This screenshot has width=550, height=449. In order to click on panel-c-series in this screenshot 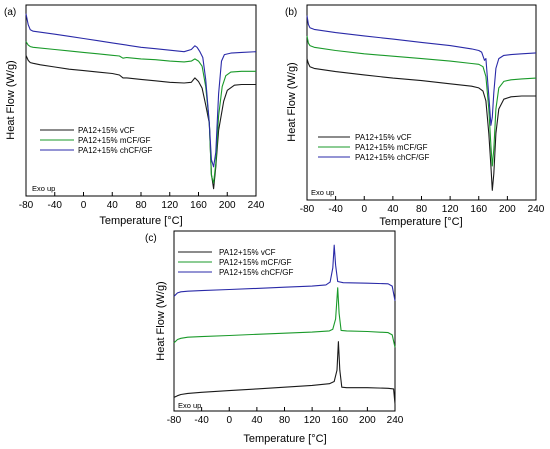, I will do `click(284, 324)`.